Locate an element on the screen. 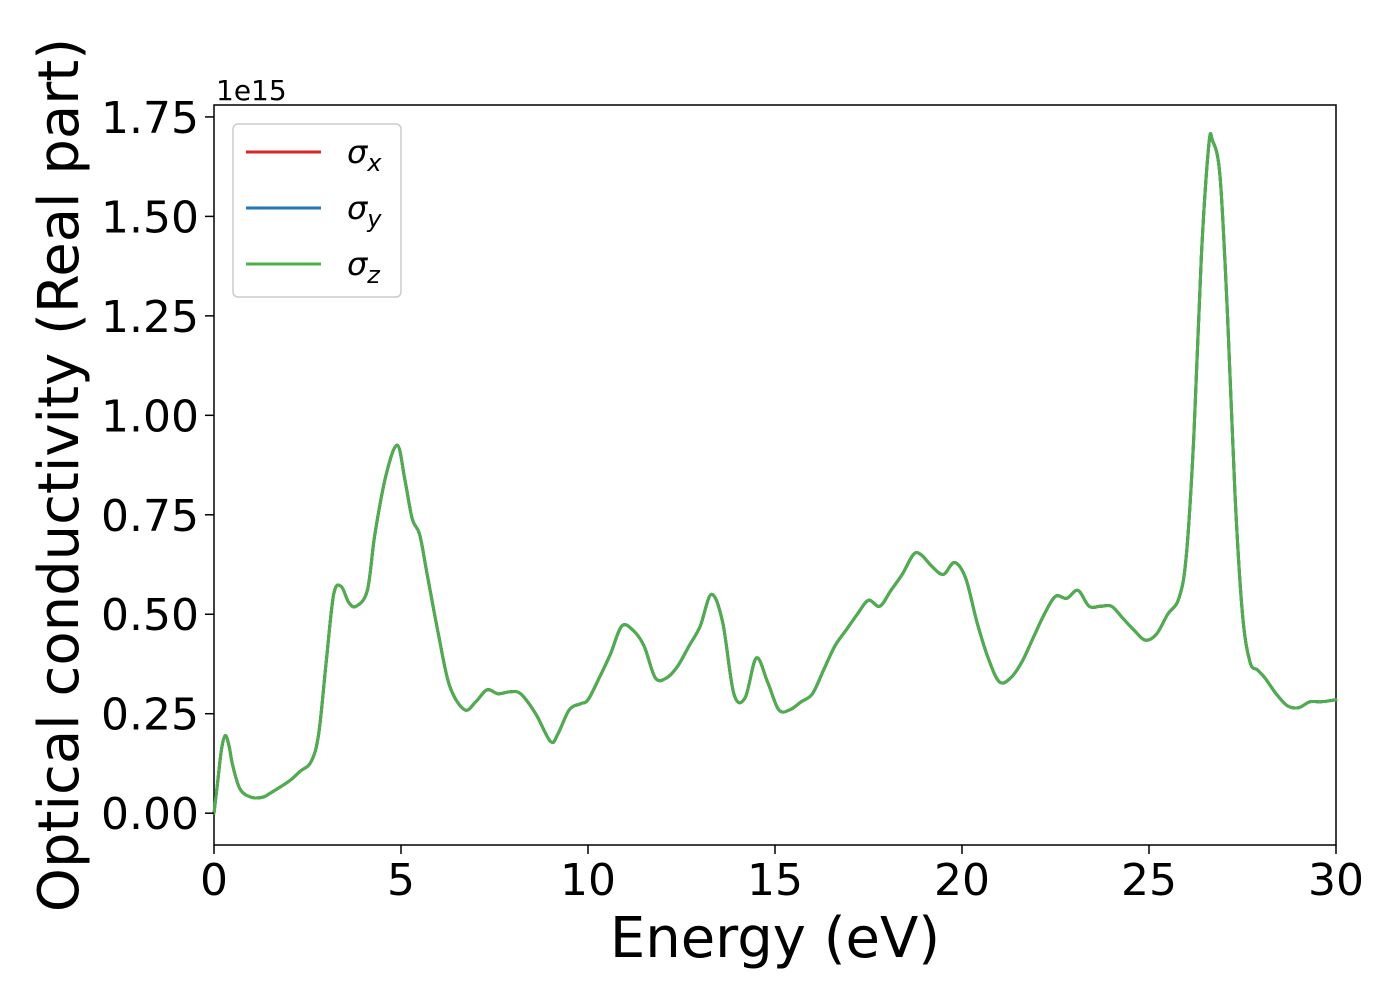 This screenshot has width=1400, height=1000. x-tick-label: 20 is located at coordinates (962, 880).